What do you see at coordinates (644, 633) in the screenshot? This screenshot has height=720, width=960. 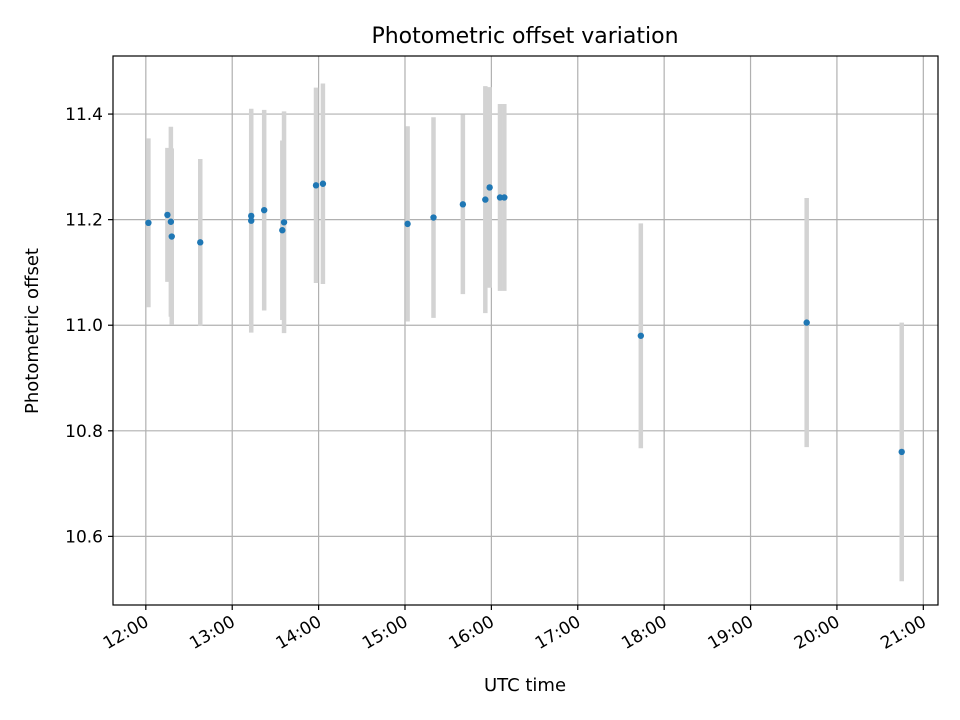 I see `x-tick-label: 18:00` at bounding box center [644, 633].